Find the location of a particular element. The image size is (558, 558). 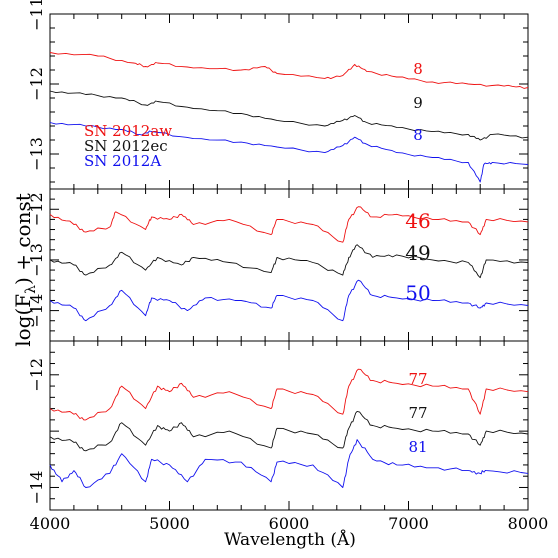

x-tick-label: 5000 is located at coordinates (169, 523).